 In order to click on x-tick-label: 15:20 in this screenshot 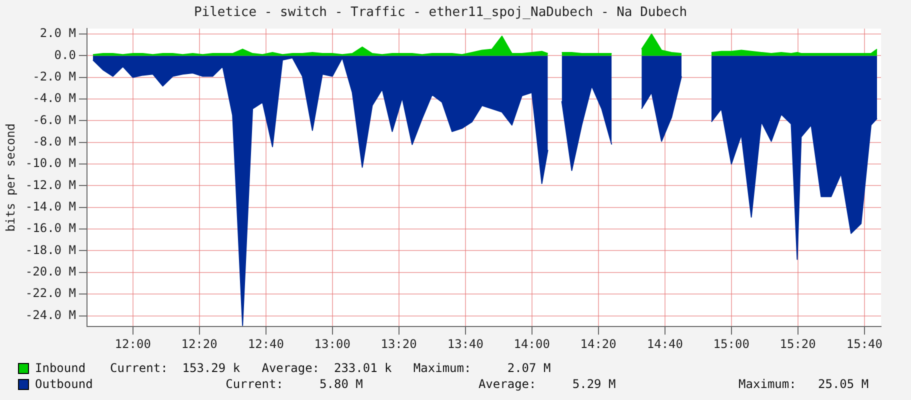, I will do `click(798, 343)`.